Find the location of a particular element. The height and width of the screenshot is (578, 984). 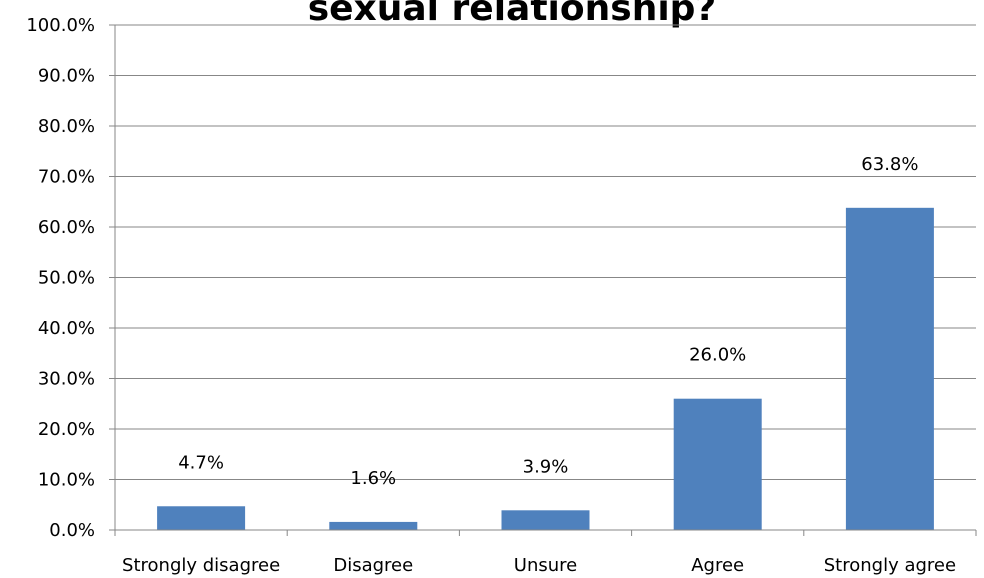

y-tick-label: 100.0% is located at coordinates (60, 25).